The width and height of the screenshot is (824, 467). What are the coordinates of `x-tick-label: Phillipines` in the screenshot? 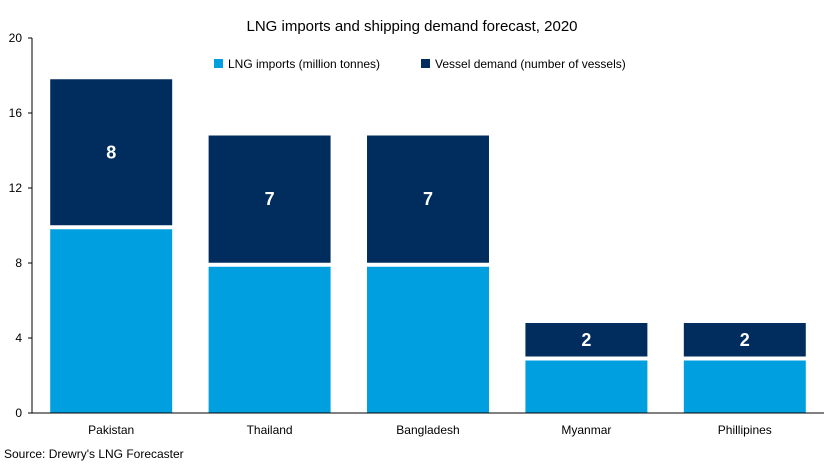 It's located at (745, 430).